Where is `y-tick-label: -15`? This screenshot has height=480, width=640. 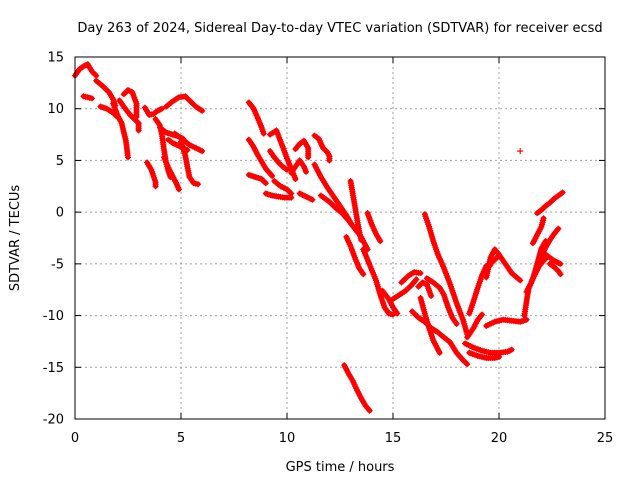
y-tick-label: -15 is located at coordinates (53, 368).